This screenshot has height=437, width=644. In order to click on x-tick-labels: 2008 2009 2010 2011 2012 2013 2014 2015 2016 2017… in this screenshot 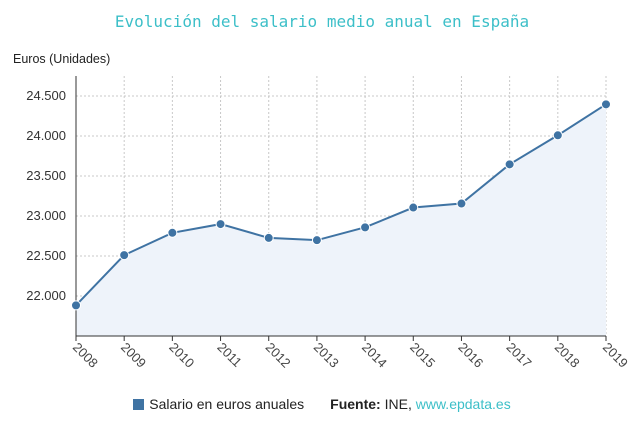, I will do `click(350, 355)`.